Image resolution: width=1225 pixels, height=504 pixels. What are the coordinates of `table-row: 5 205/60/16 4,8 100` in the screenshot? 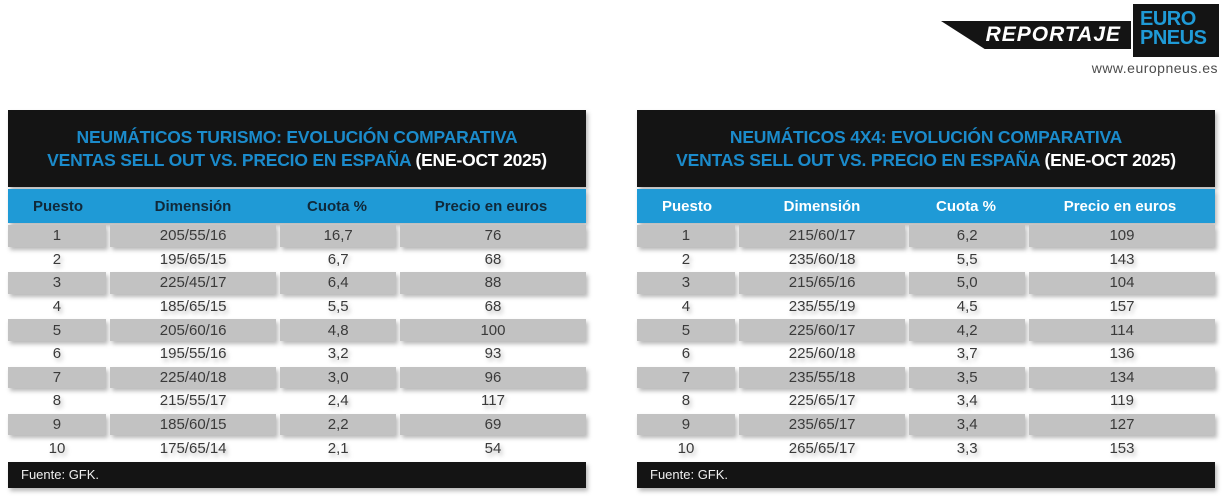 It's located at (297, 330).